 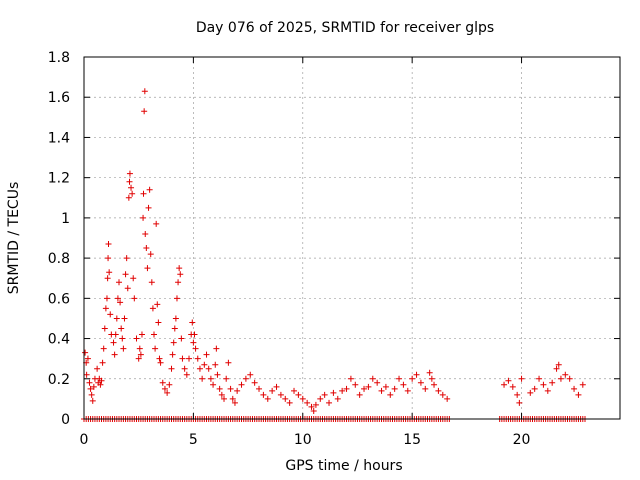 What do you see at coordinates (65, 219) in the screenshot?
I see `y-tick-label: 1` at bounding box center [65, 219].